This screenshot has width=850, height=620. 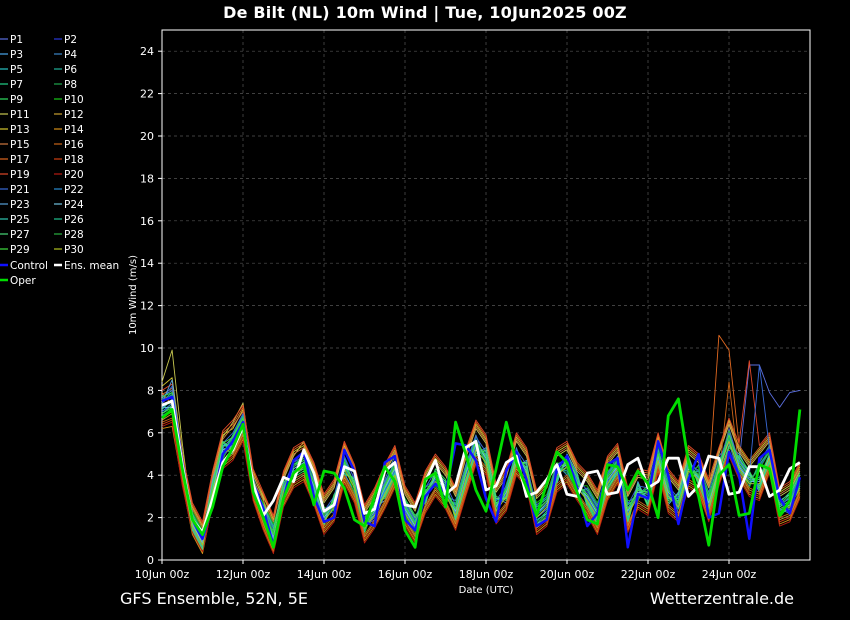 I want to click on legend-label: P2, so click(x=70, y=40).